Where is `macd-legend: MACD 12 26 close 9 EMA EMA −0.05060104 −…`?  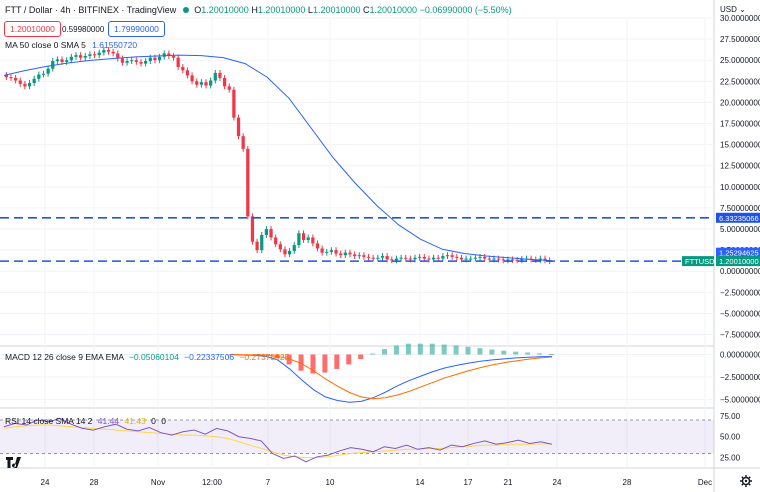 macd-legend: MACD 12 26 close 9 EMA EMA −0.05060104 −… is located at coordinates (147, 357).